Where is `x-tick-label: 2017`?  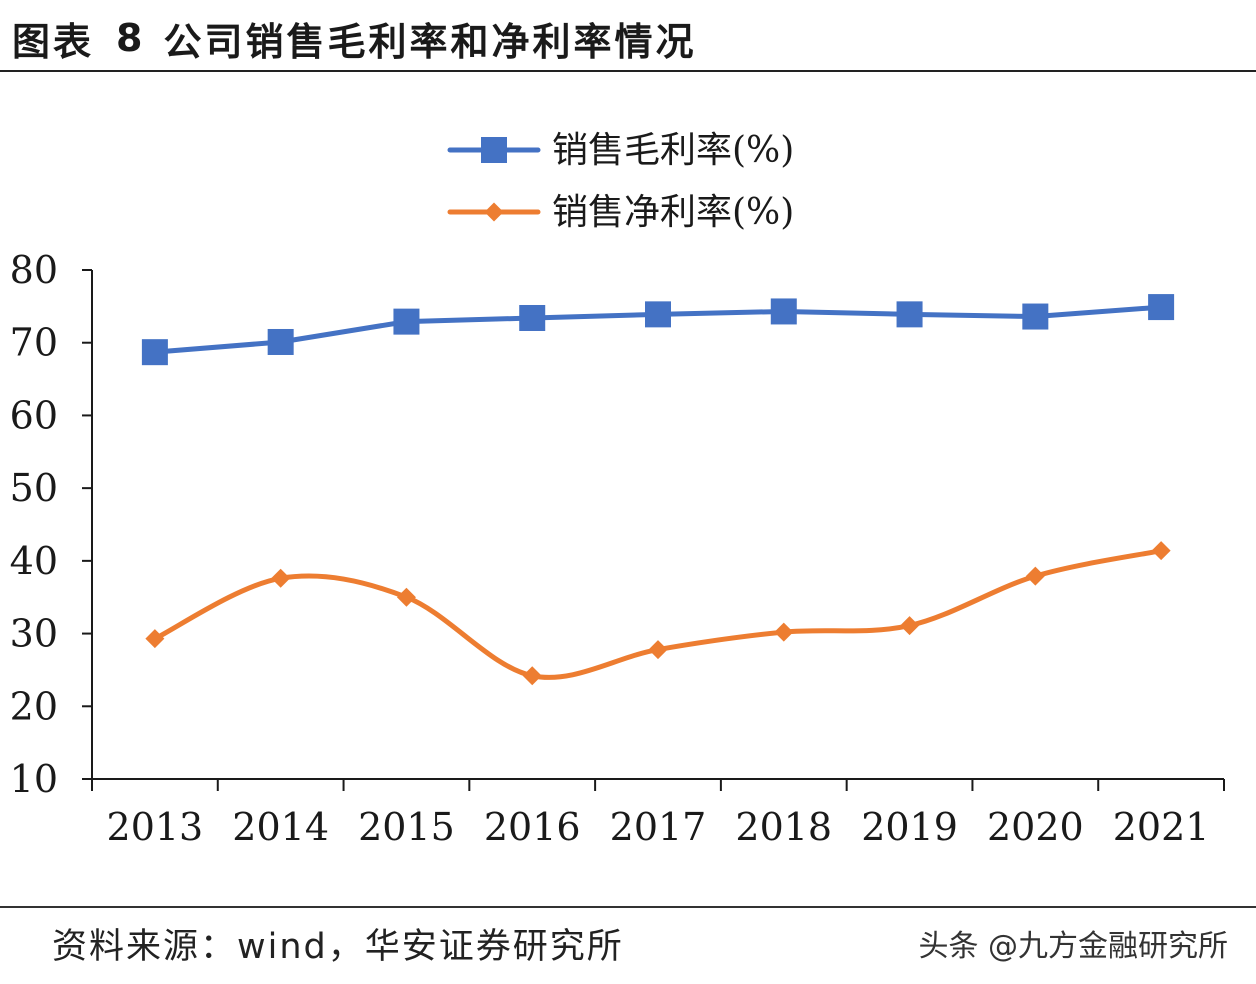
x-tick-label: 2017 is located at coordinates (658, 827).